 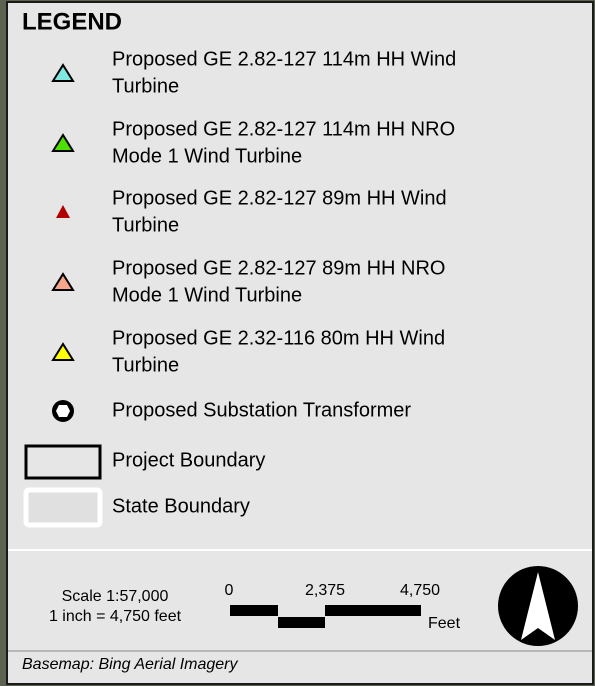 What do you see at coordinates (261, 410) in the screenshot?
I see `legend-label: Proposed Substation Transformer` at bounding box center [261, 410].